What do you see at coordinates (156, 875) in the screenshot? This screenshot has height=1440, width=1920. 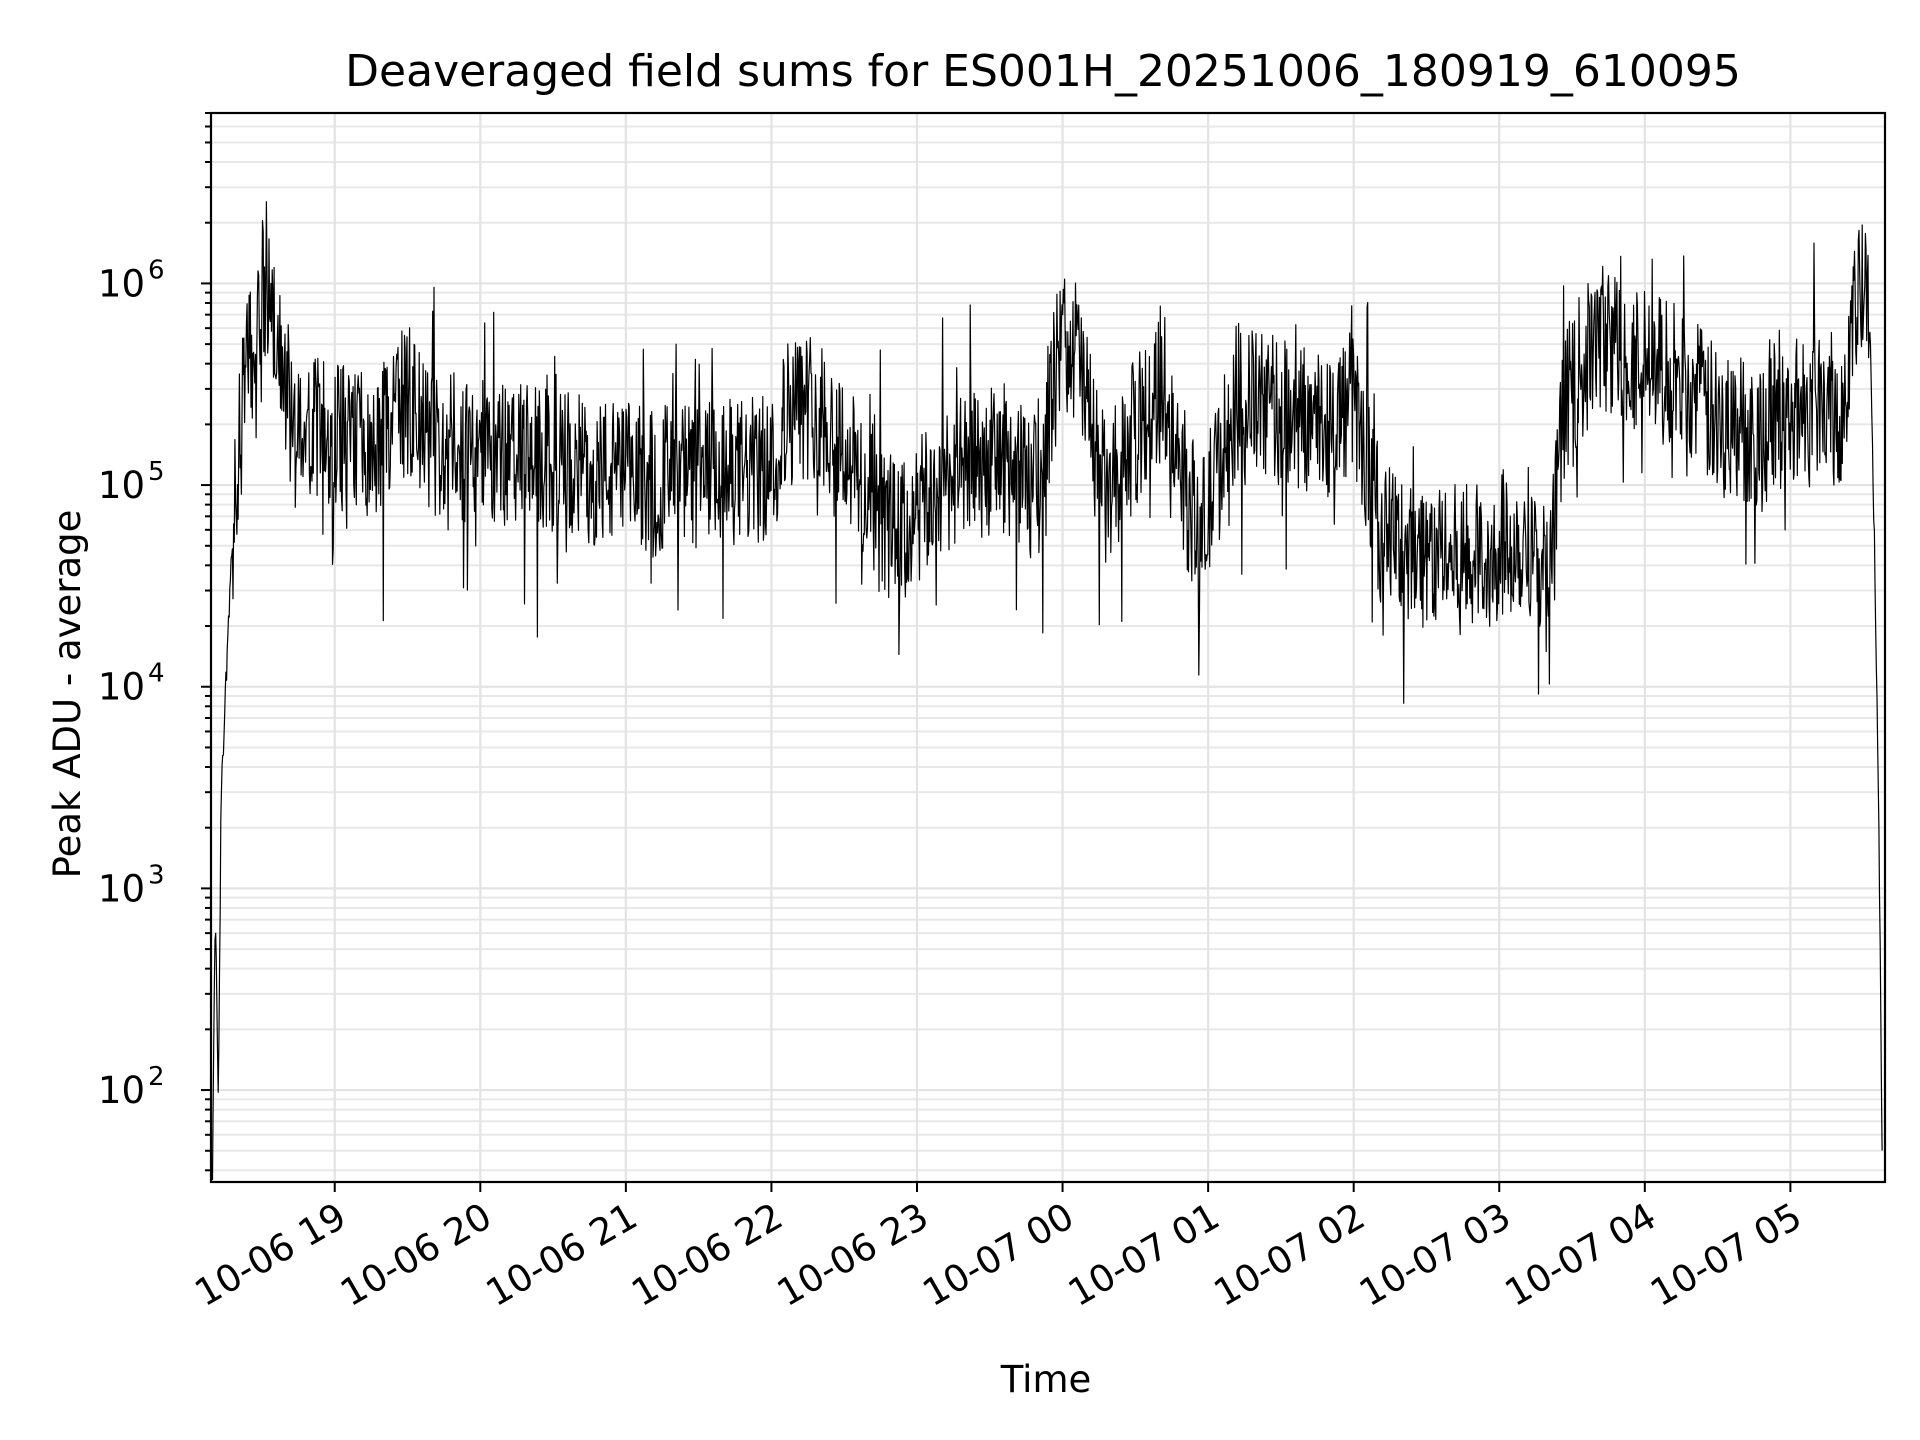 I see `y-tick-exponent: 3` at bounding box center [156, 875].